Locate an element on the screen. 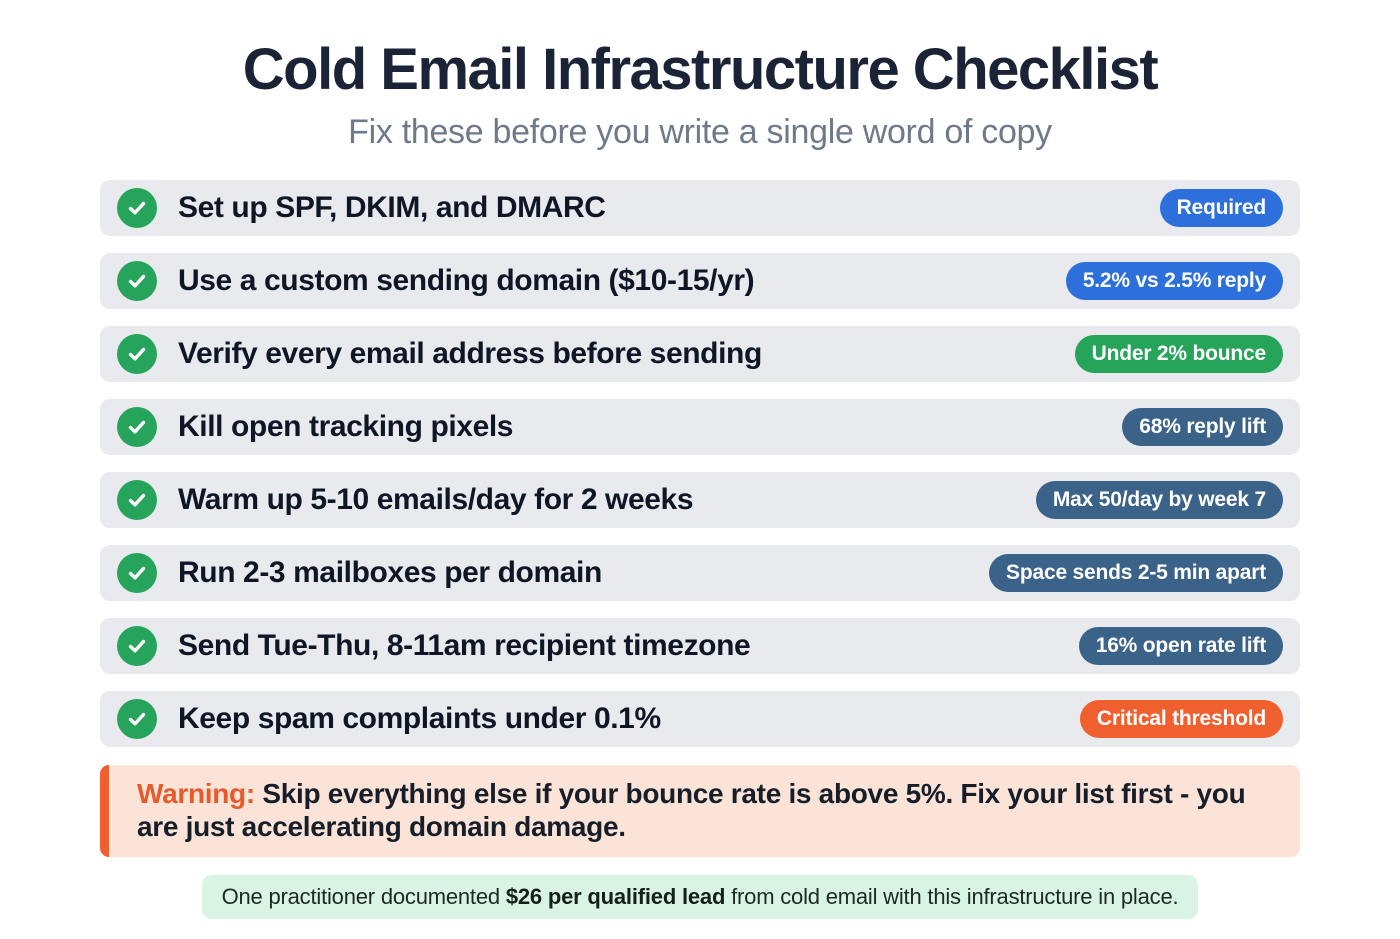  footnote-highlight: $26 per qualified lead is located at coordinates (615, 896).